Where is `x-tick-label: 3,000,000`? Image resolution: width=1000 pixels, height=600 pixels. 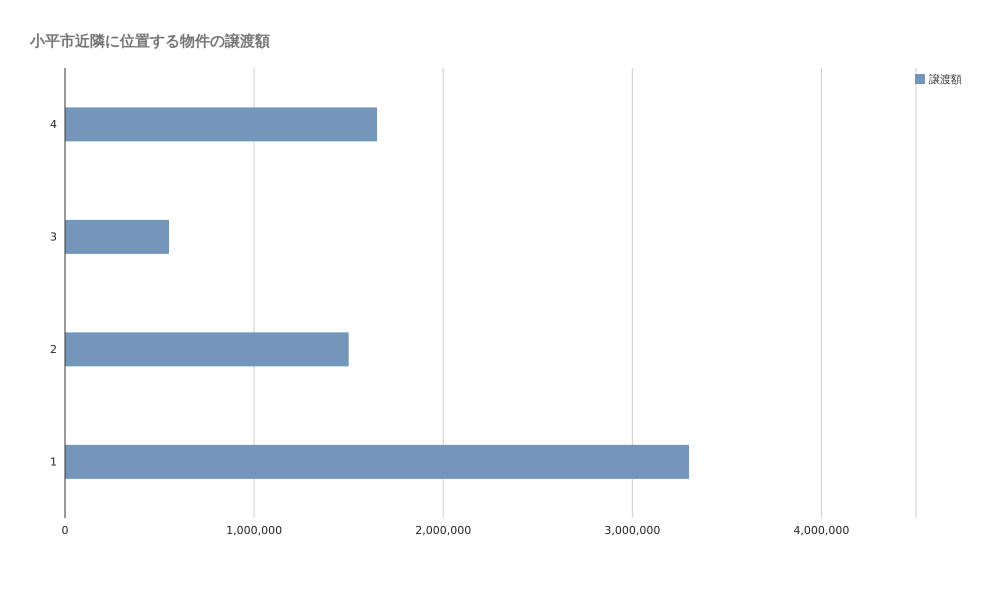
x-tick-label: 3,000,000 is located at coordinates (632, 530).